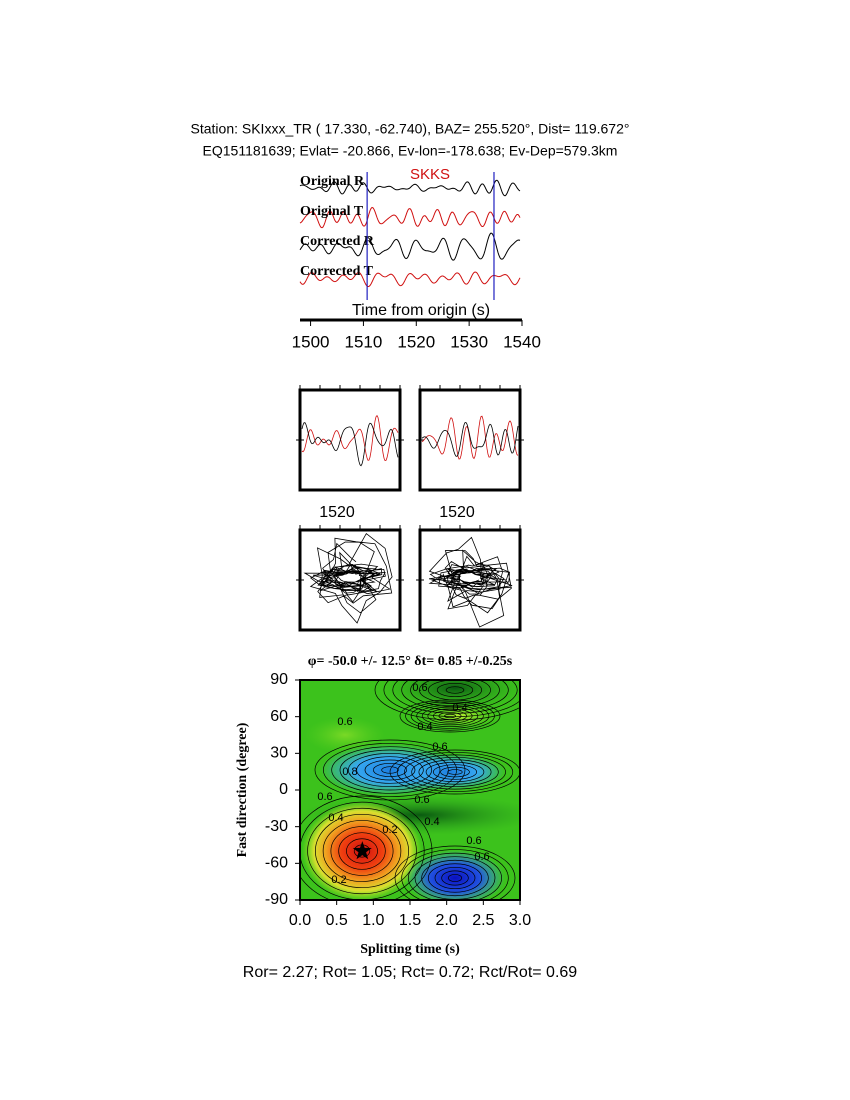 The image size is (850, 1100). Describe the element at coordinates (373, 920) in the screenshot. I see `x-tick-label: 1.0` at that location.